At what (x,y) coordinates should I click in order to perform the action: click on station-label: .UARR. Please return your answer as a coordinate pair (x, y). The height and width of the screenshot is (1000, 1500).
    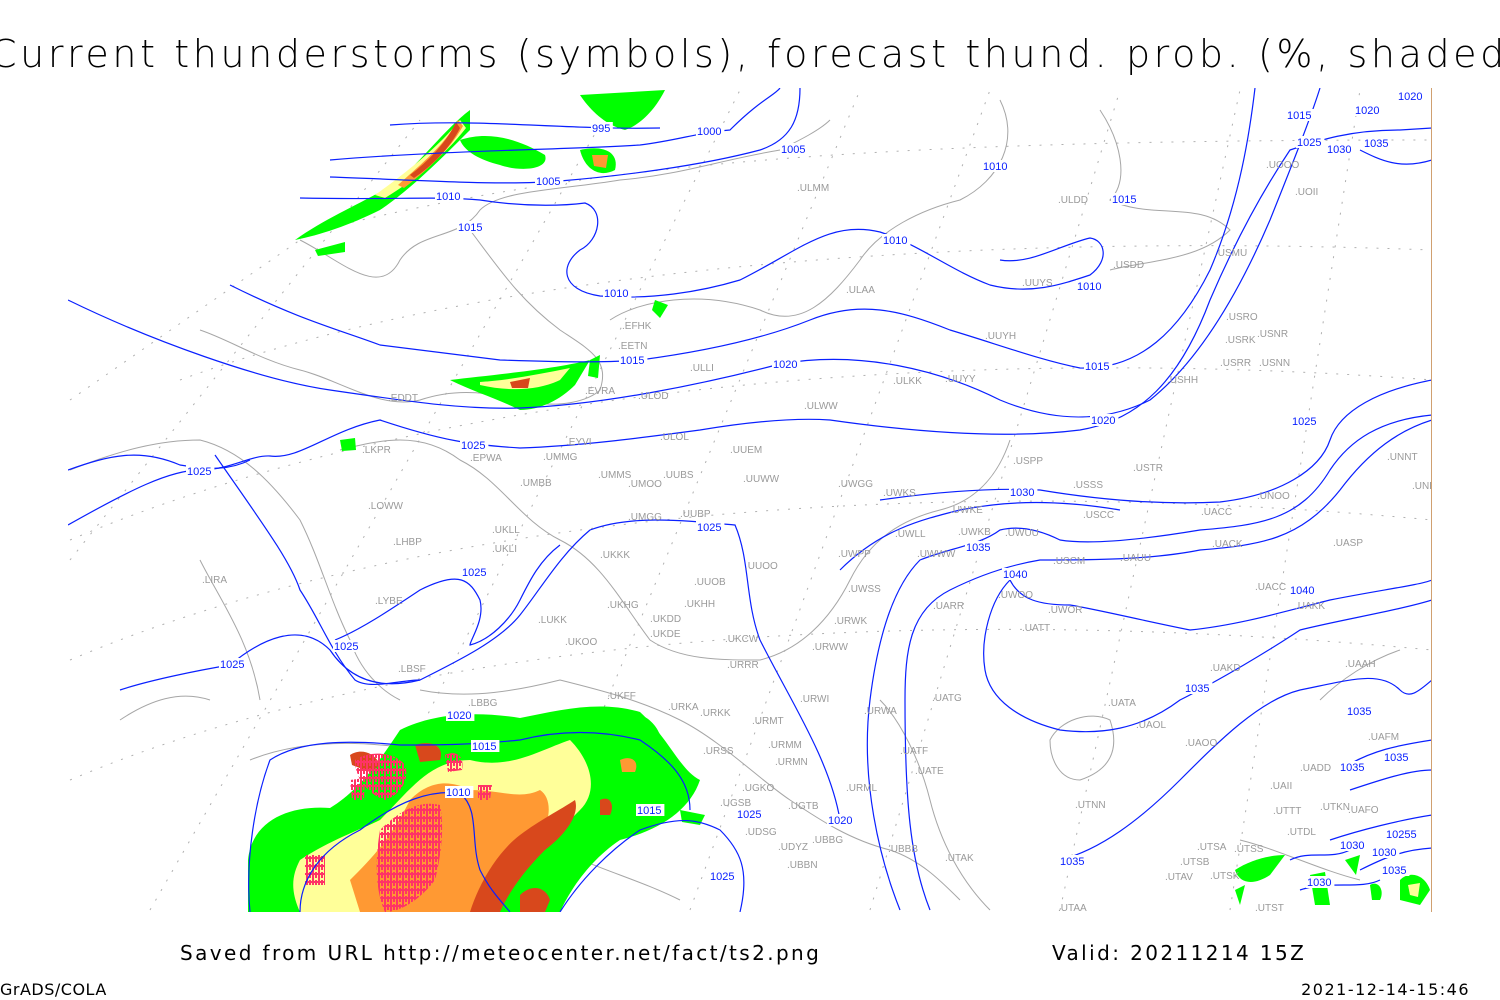
    Looking at the image, I should click on (948, 606).